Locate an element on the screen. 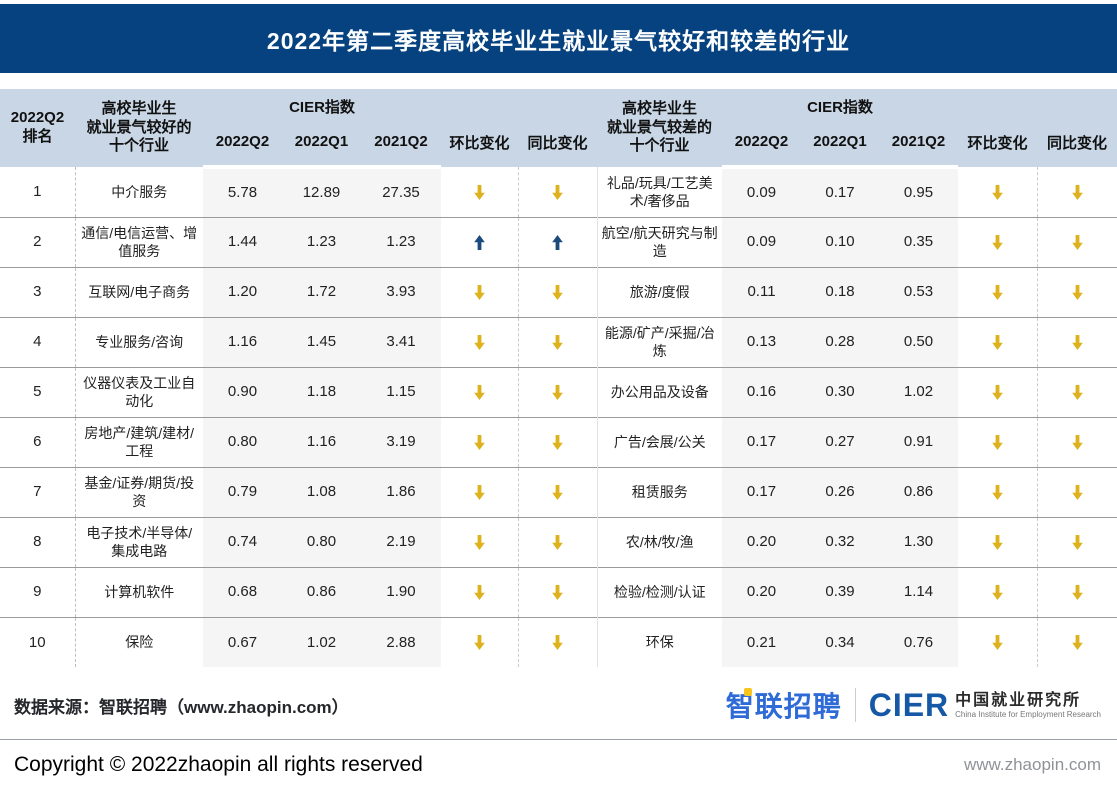 This screenshot has height=793, width=1117. worse-industry-cell: 环保 is located at coordinates (659, 641).